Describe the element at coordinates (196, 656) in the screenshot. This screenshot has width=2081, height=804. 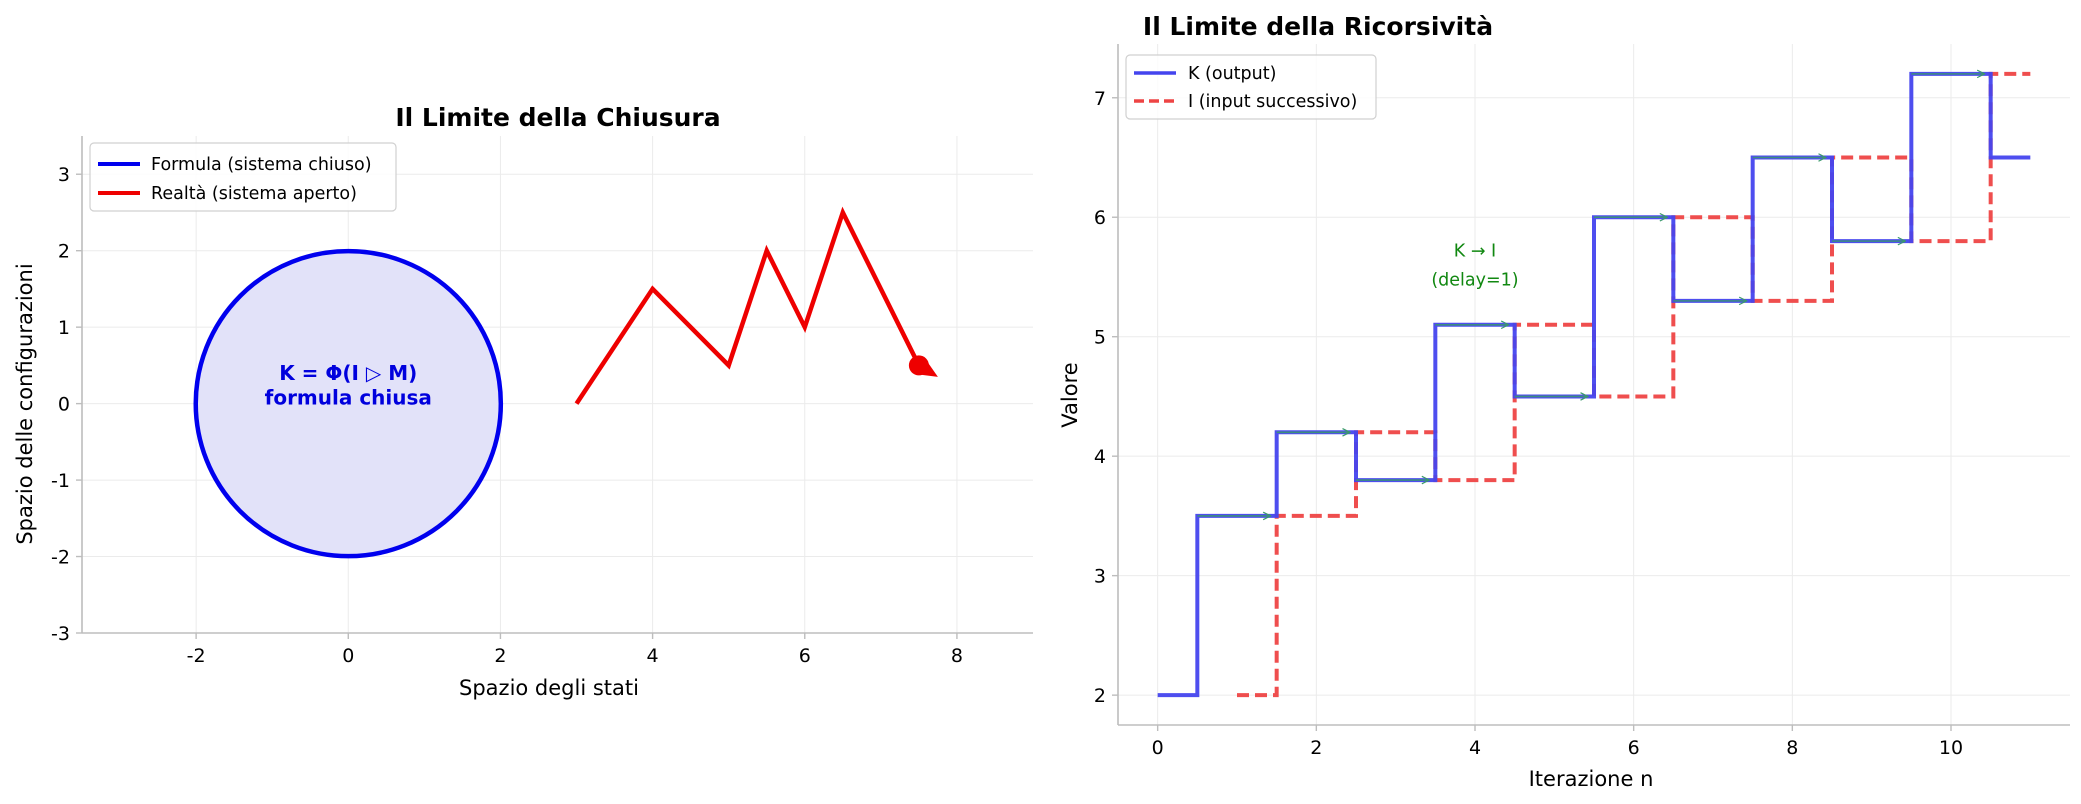
I see `left-xtick-label: -2` at that location.